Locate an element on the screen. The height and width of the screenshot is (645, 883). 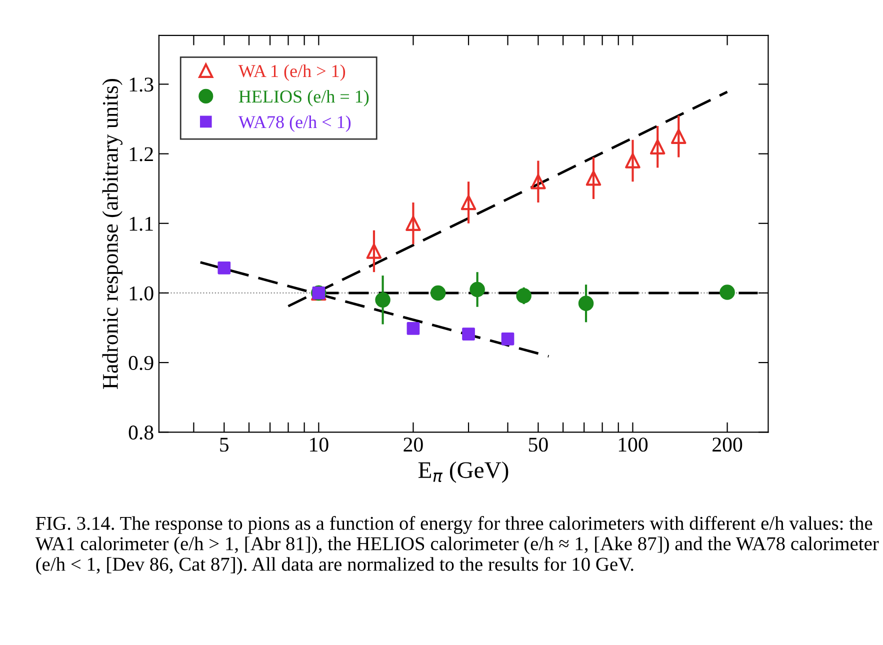
legend-label: WA 1 (e/h > 1) is located at coordinates (292, 72).